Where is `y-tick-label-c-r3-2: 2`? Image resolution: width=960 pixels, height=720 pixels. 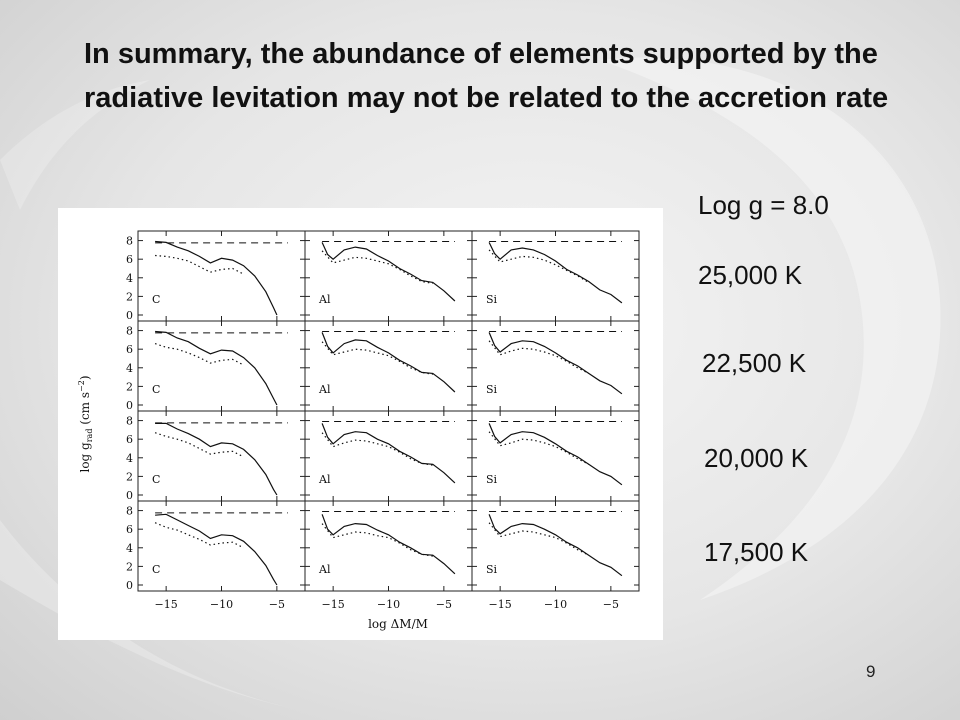
y-tick-label-c-r3-2: 2 is located at coordinates (129, 476).